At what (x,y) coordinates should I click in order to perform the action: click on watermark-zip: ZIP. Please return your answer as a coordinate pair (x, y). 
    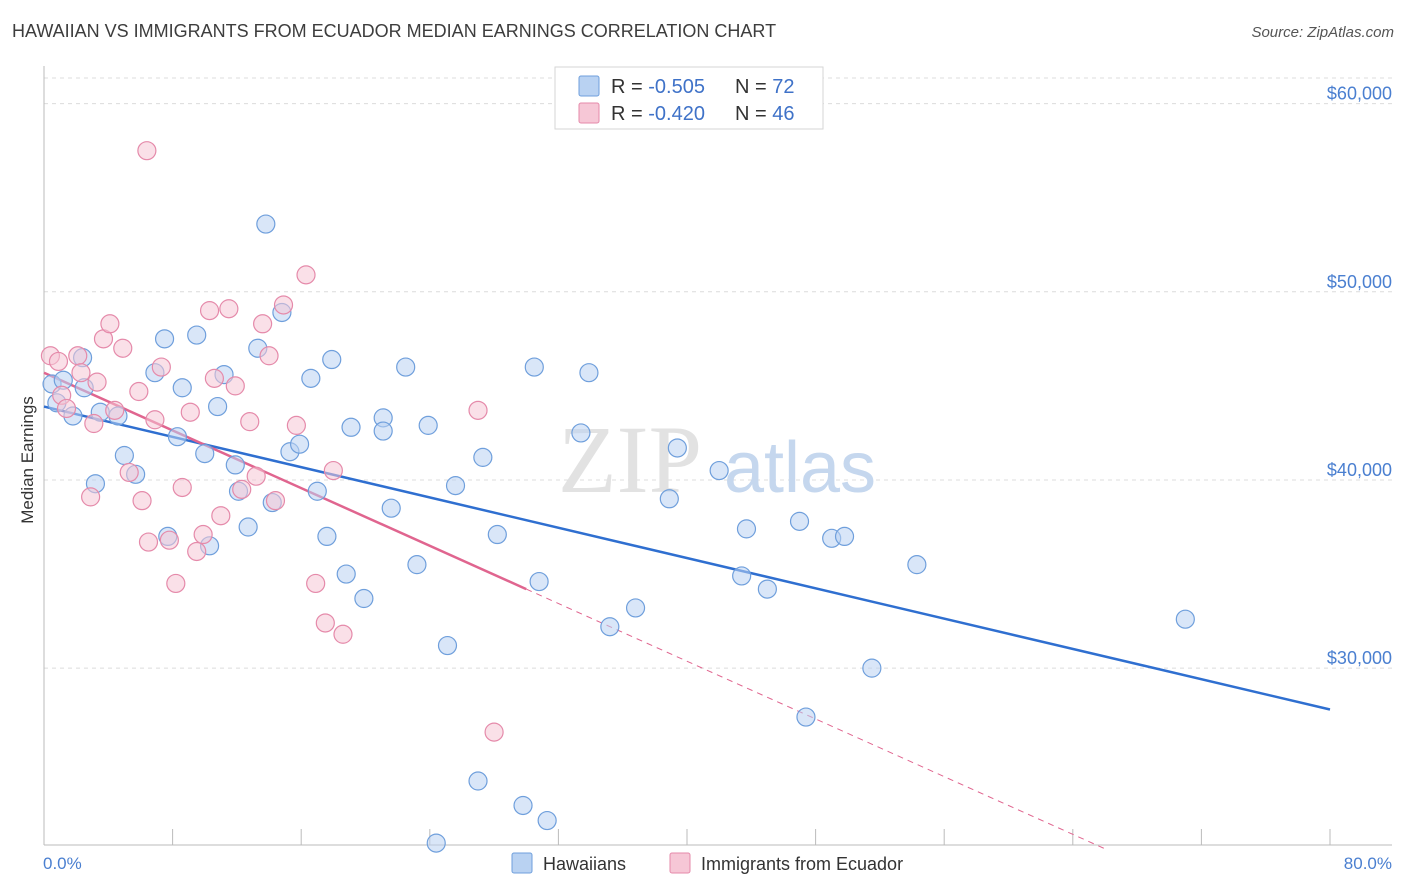
    Looking at the image, I should click on (630, 459).